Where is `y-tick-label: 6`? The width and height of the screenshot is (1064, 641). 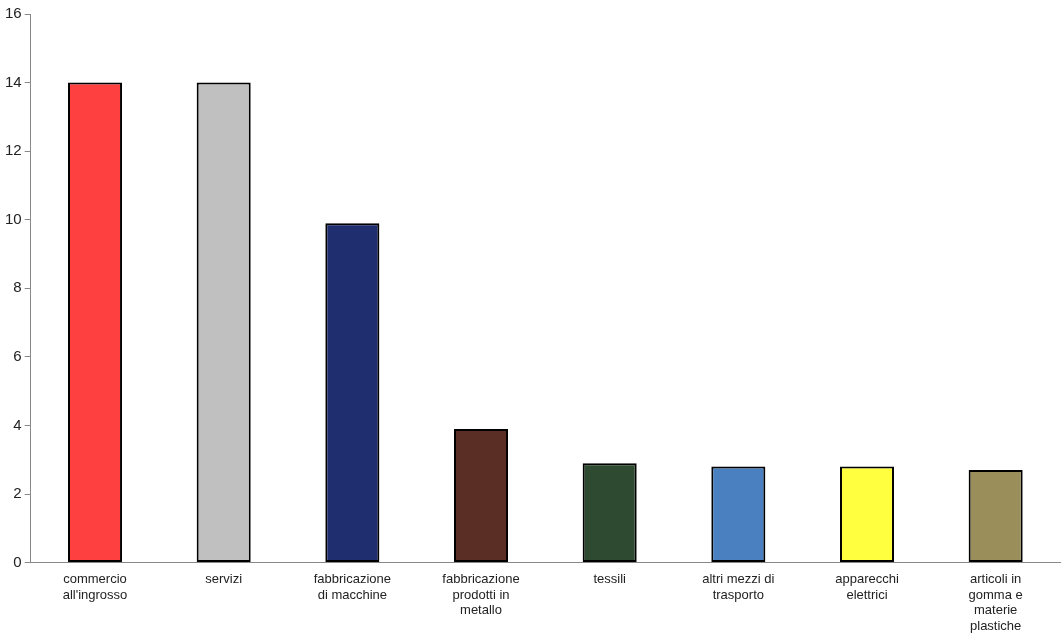 y-tick-label: 6 is located at coordinates (17, 356).